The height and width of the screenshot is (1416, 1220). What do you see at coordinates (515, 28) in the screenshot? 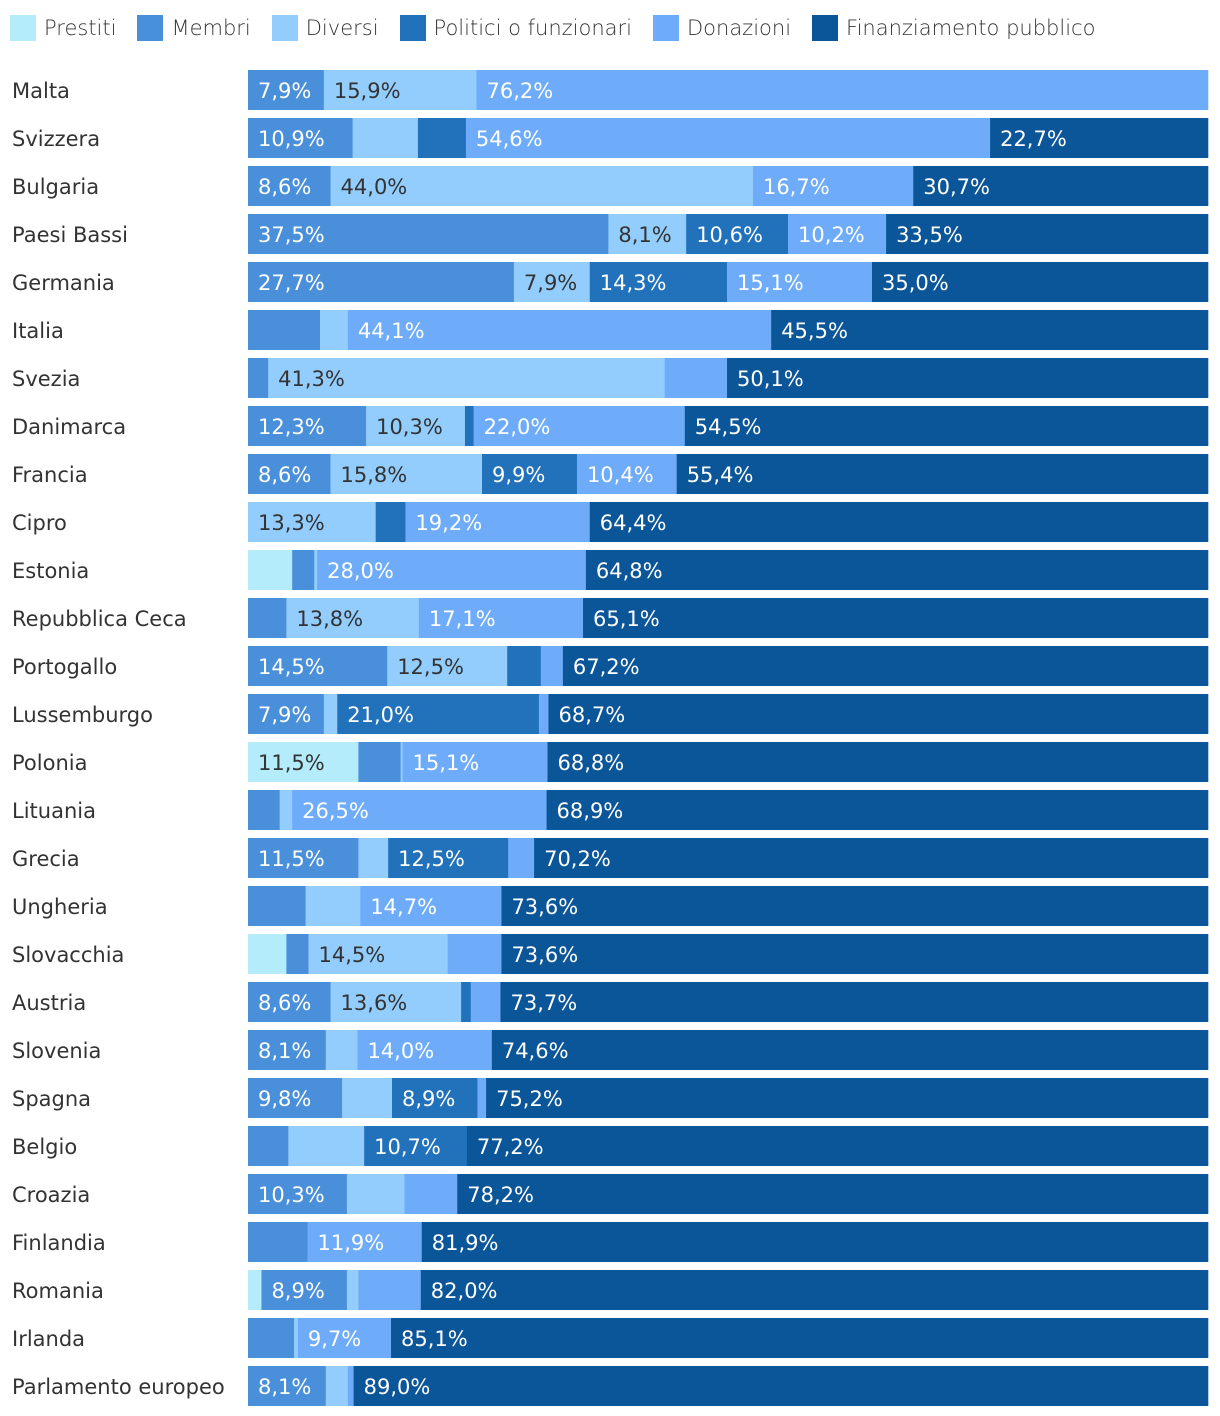
I see `legend-item: Politici o funzionari` at bounding box center [515, 28].